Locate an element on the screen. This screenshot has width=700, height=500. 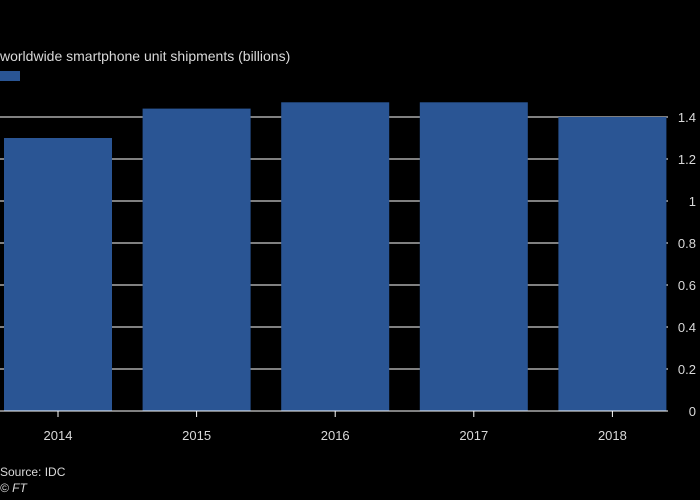
bar-2017 is located at coordinates (473, 257).